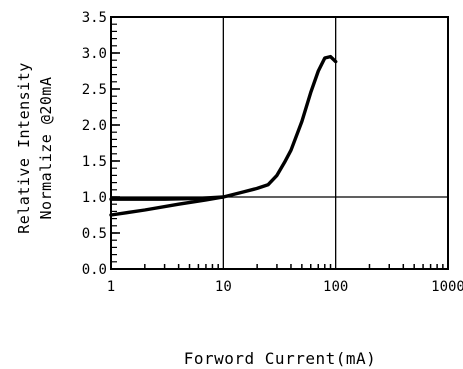 This screenshot has width=463, height=369. Describe the element at coordinates (94, 18) in the screenshot. I see `y-tick-label: 3.5` at that location.